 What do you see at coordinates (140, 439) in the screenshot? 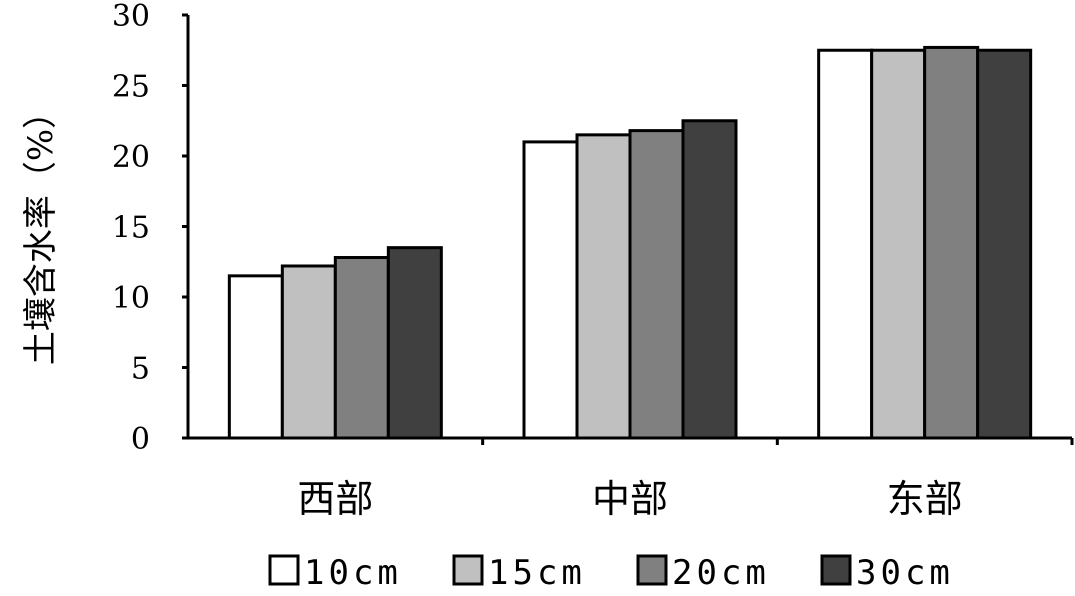
I see `y-tick-label: 0` at bounding box center [140, 439].